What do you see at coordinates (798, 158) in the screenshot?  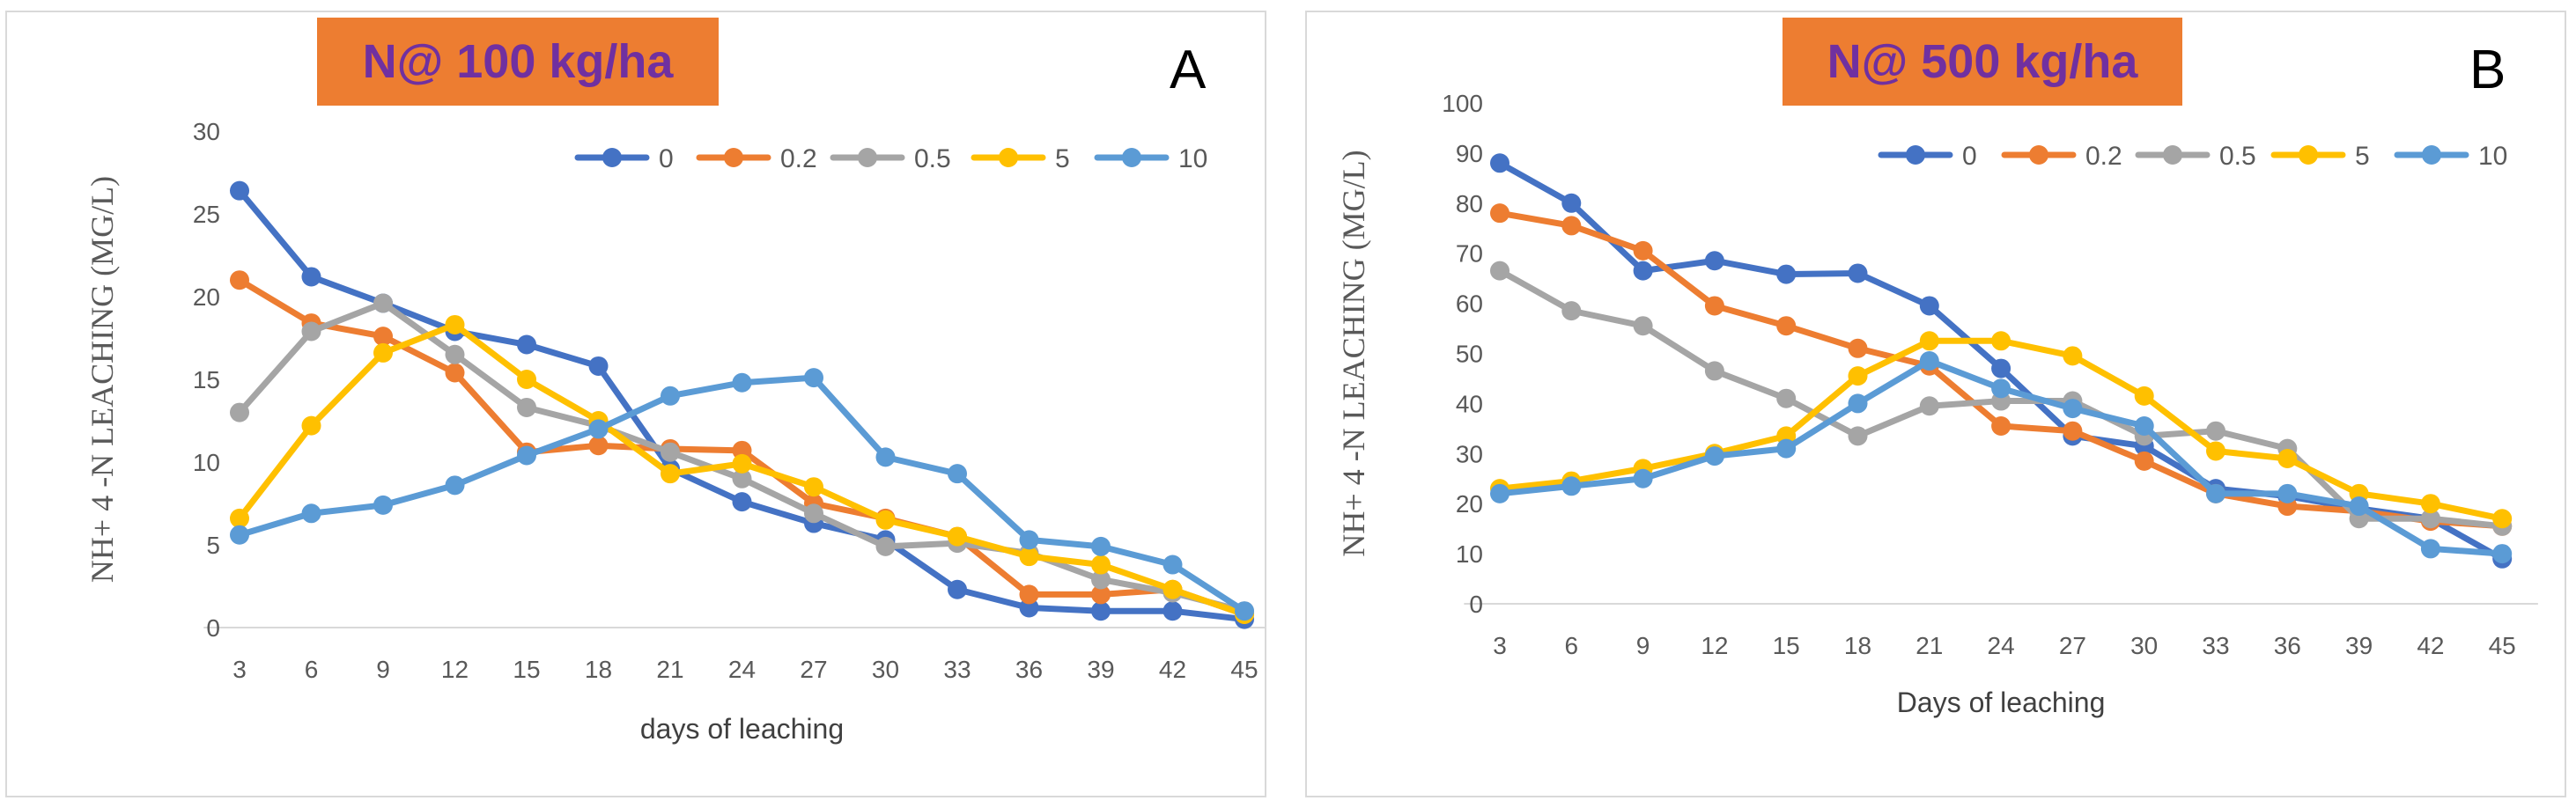 I see `legend-label-a: 0.2` at bounding box center [798, 158].